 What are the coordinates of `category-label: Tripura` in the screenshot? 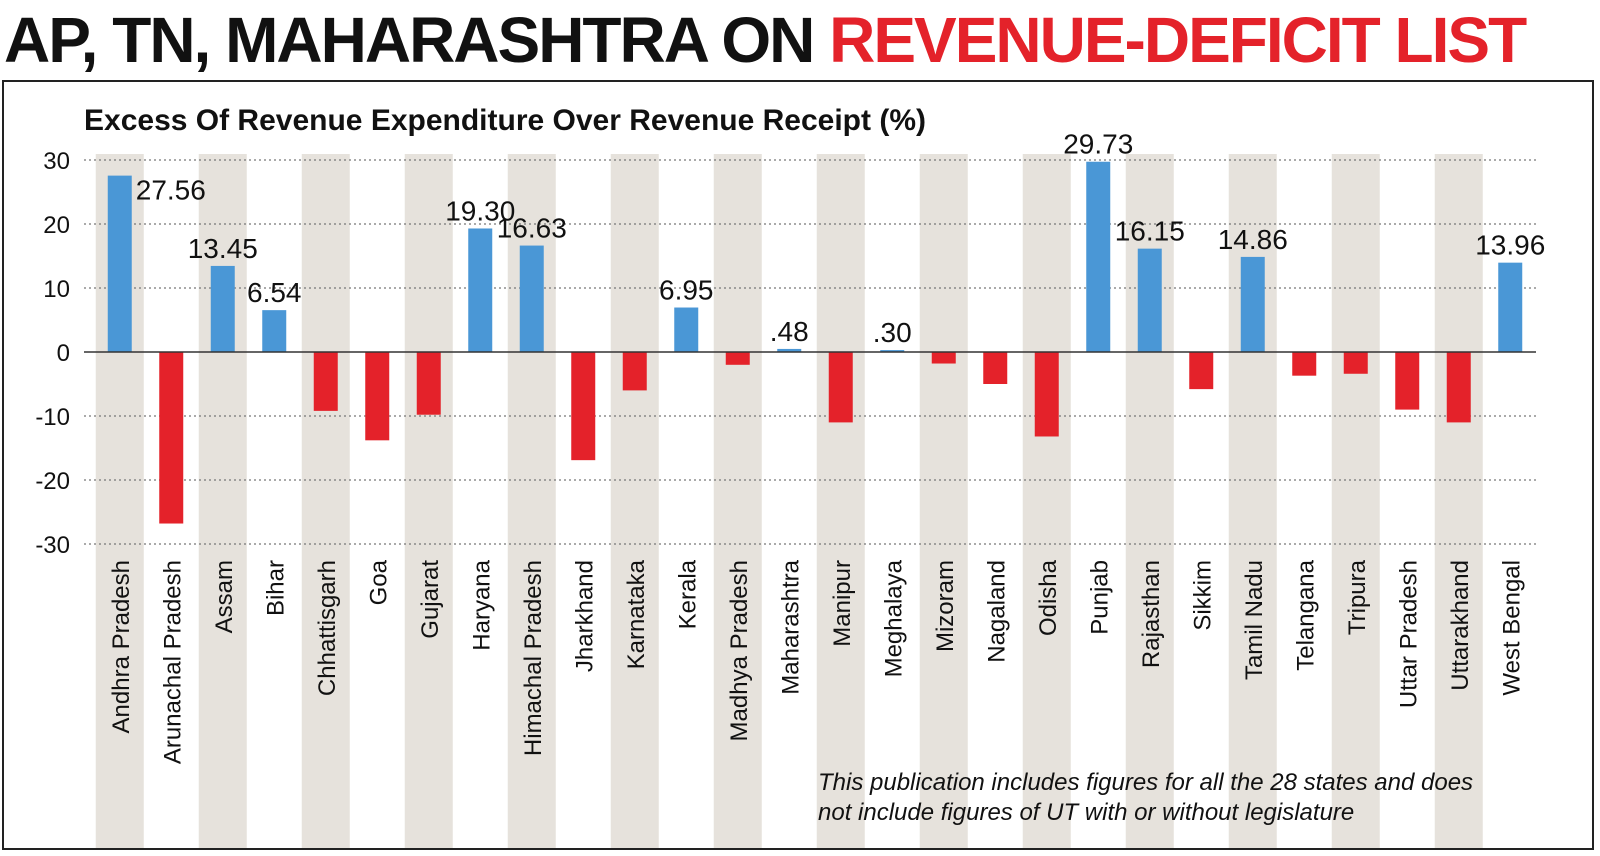 It's located at (1357, 597).